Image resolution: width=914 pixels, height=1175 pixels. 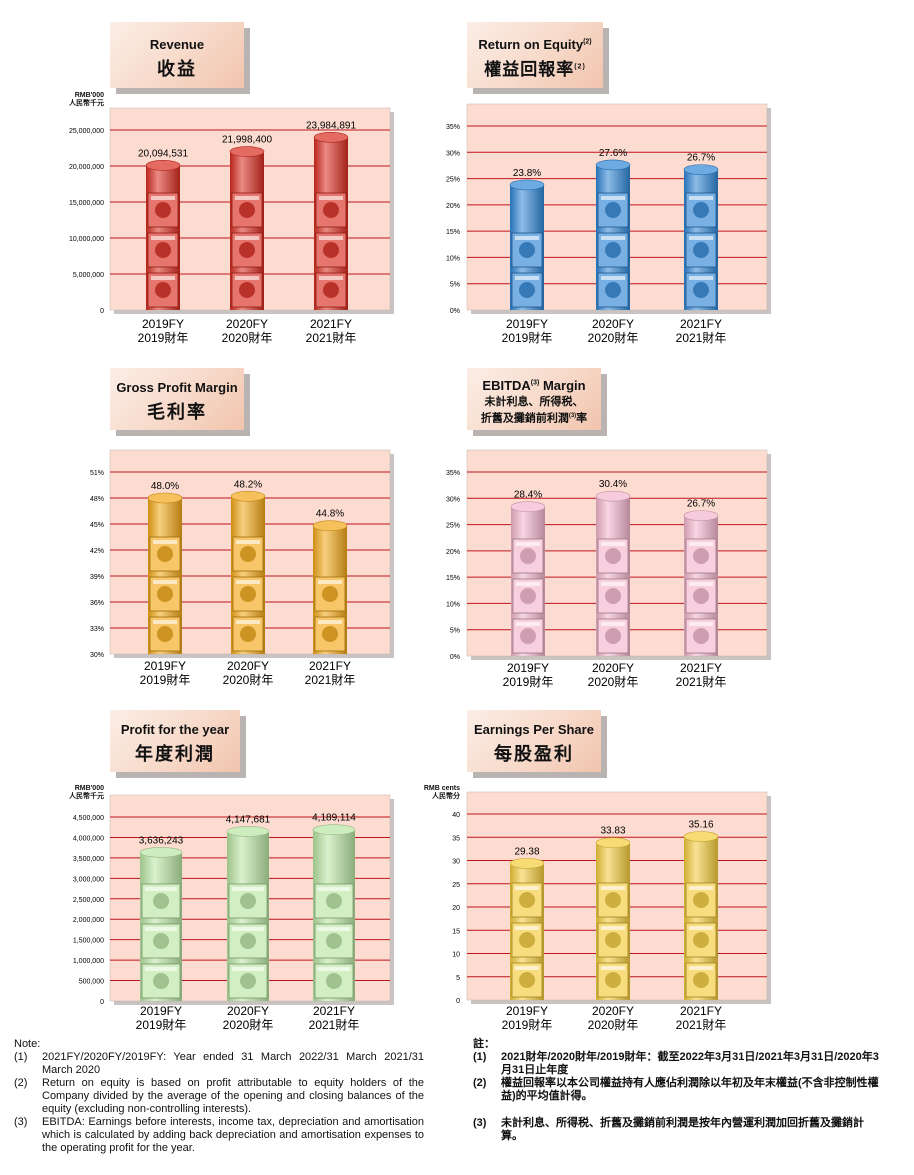 What do you see at coordinates (446, 796) in the screenshot?
I see `eps-unit-zh: 人民幣分` at bounding box center [446, 796].